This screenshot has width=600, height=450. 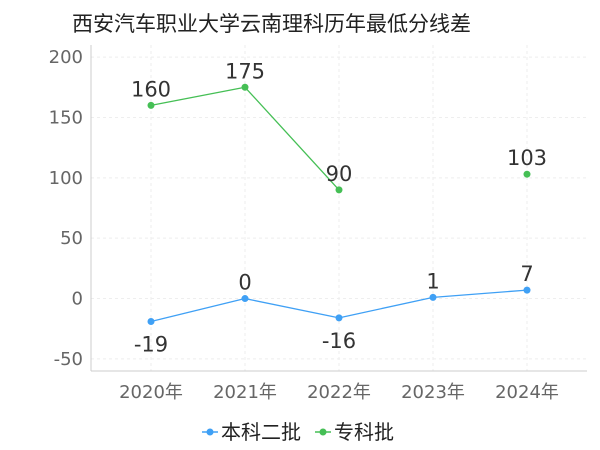 I want to click on x-tick-label: 2020年, so click(x=151, y=392).